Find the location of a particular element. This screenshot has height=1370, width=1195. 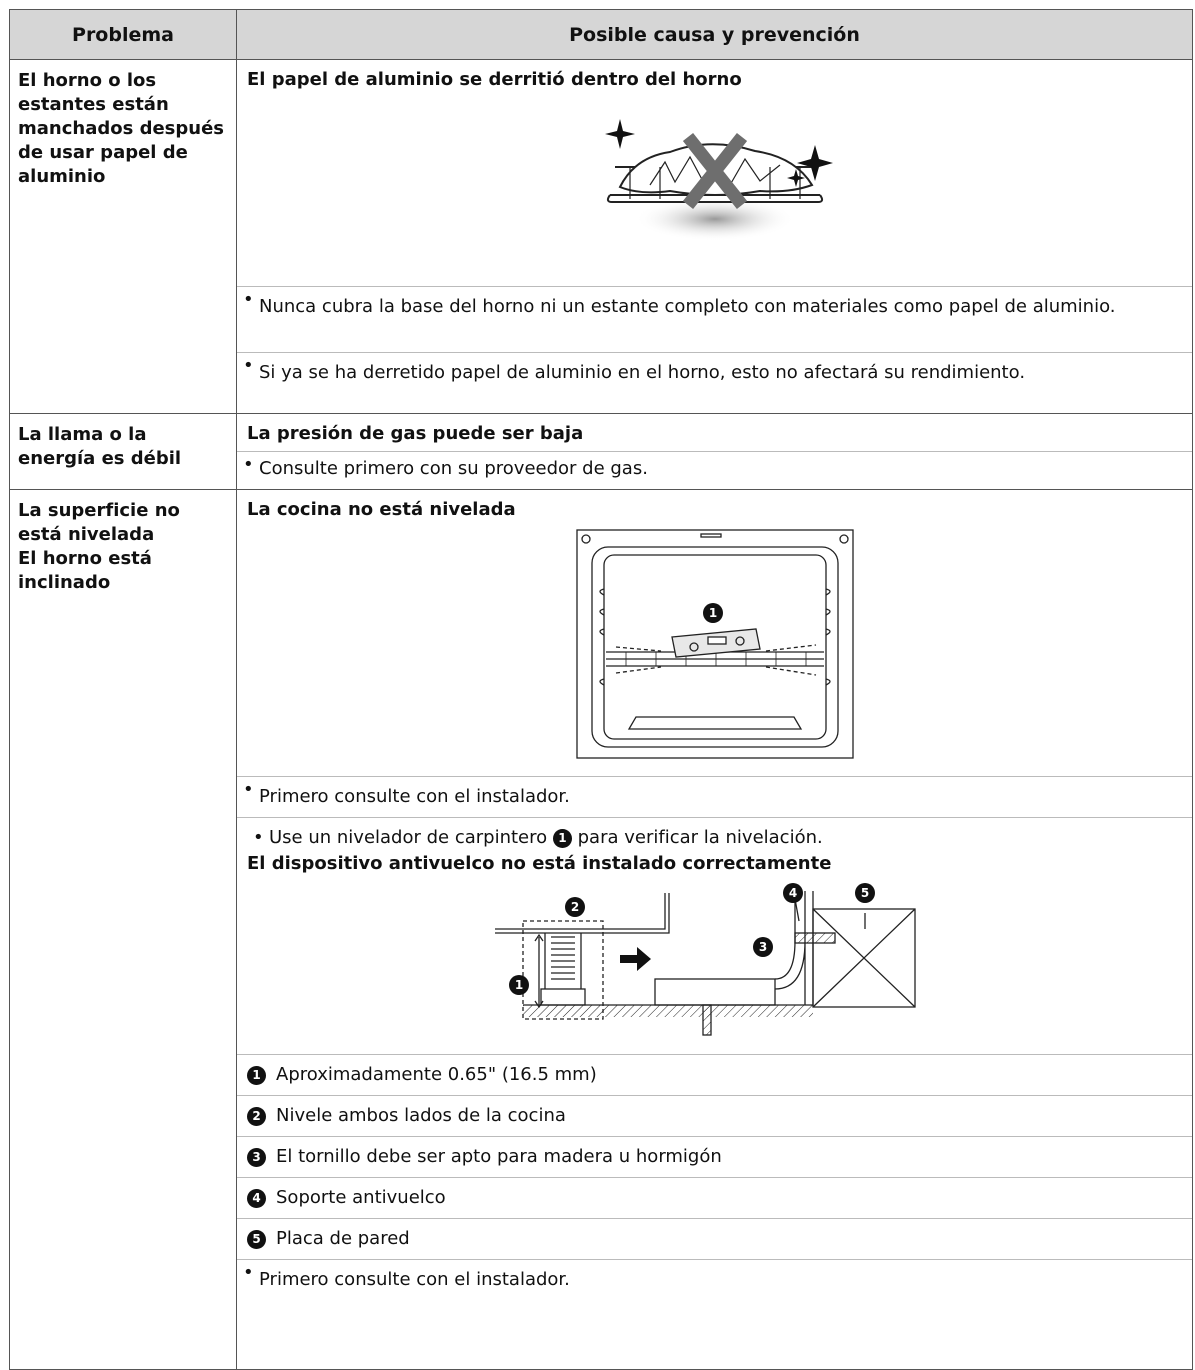

header-problem: Problema is located at coordinates (123, 34).